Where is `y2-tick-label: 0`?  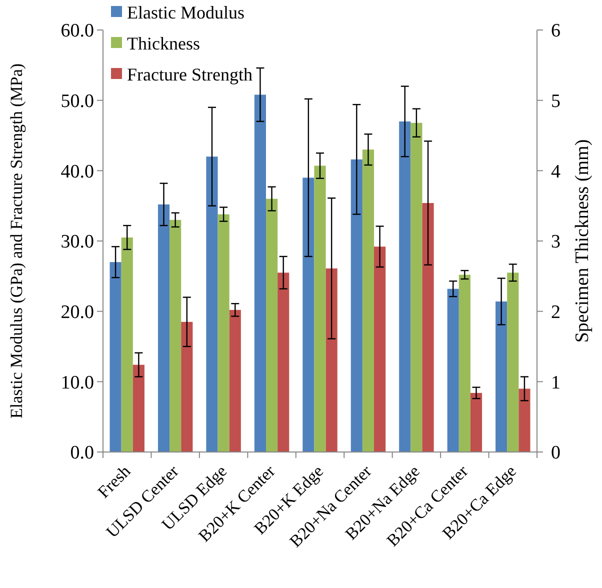
y2-tick-label: 0 is located at coordinates (555, 453).